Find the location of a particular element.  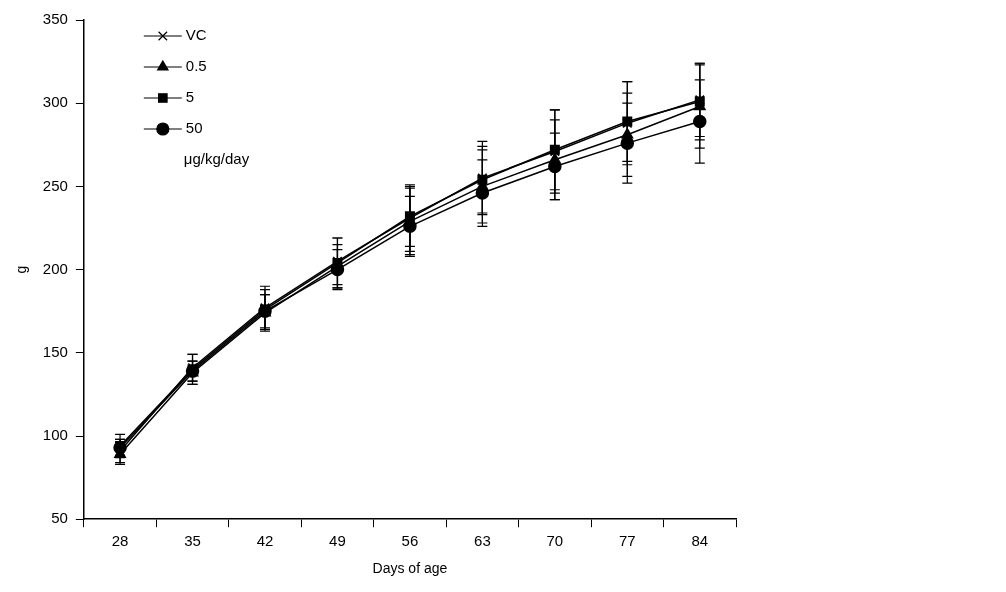

x-tick-label: 77 is located at coordinates (627, 541).